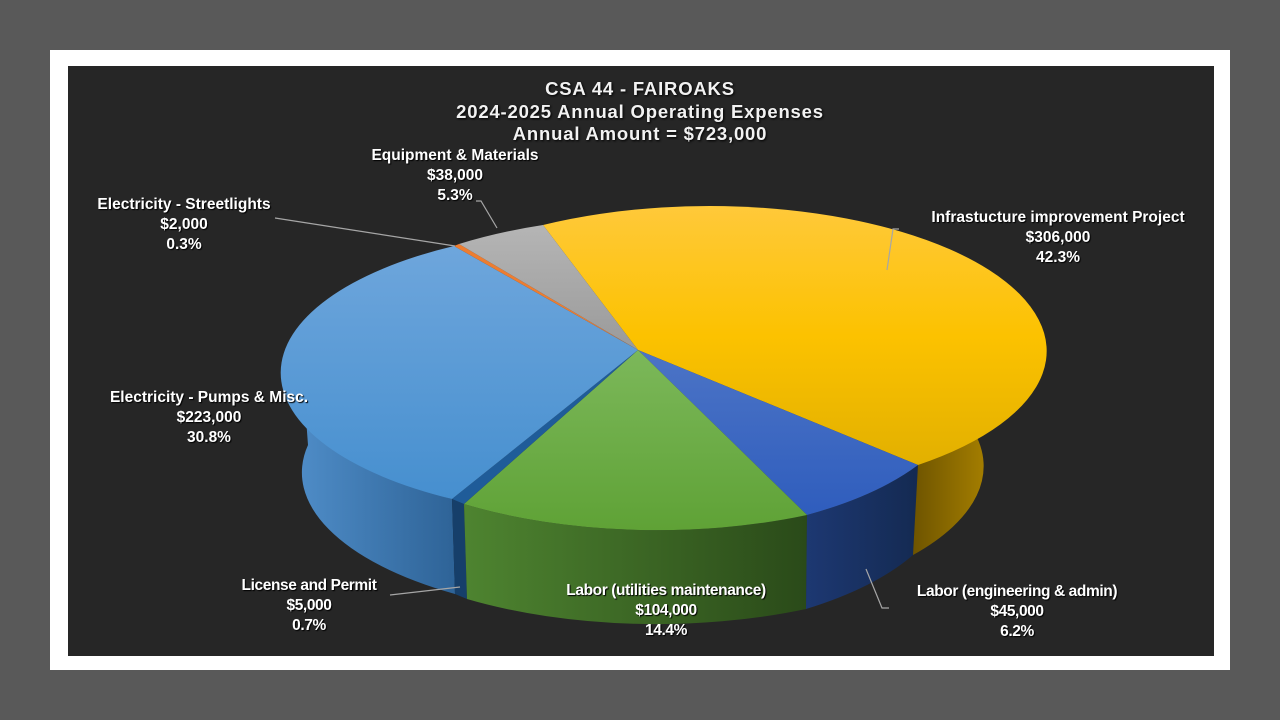  I want to click on slice-side-infrastructure, so click(948, 456).